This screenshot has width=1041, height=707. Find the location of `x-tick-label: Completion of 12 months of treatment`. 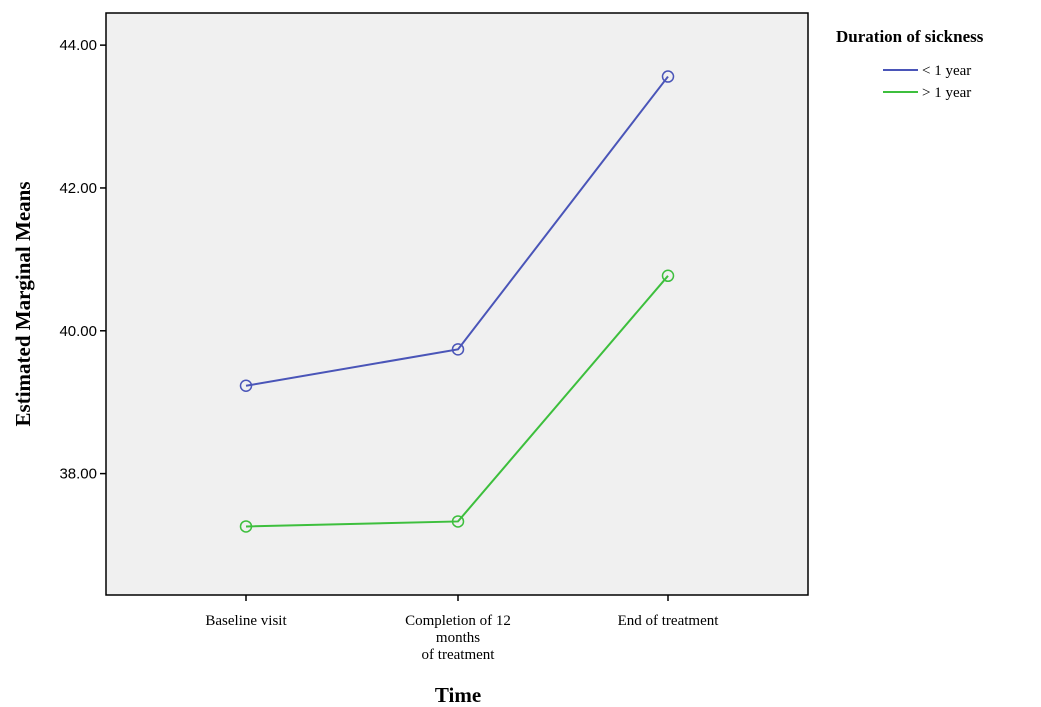

x-tick-label: Completion of 12 months of treatment is located at coordinates (458, 638).